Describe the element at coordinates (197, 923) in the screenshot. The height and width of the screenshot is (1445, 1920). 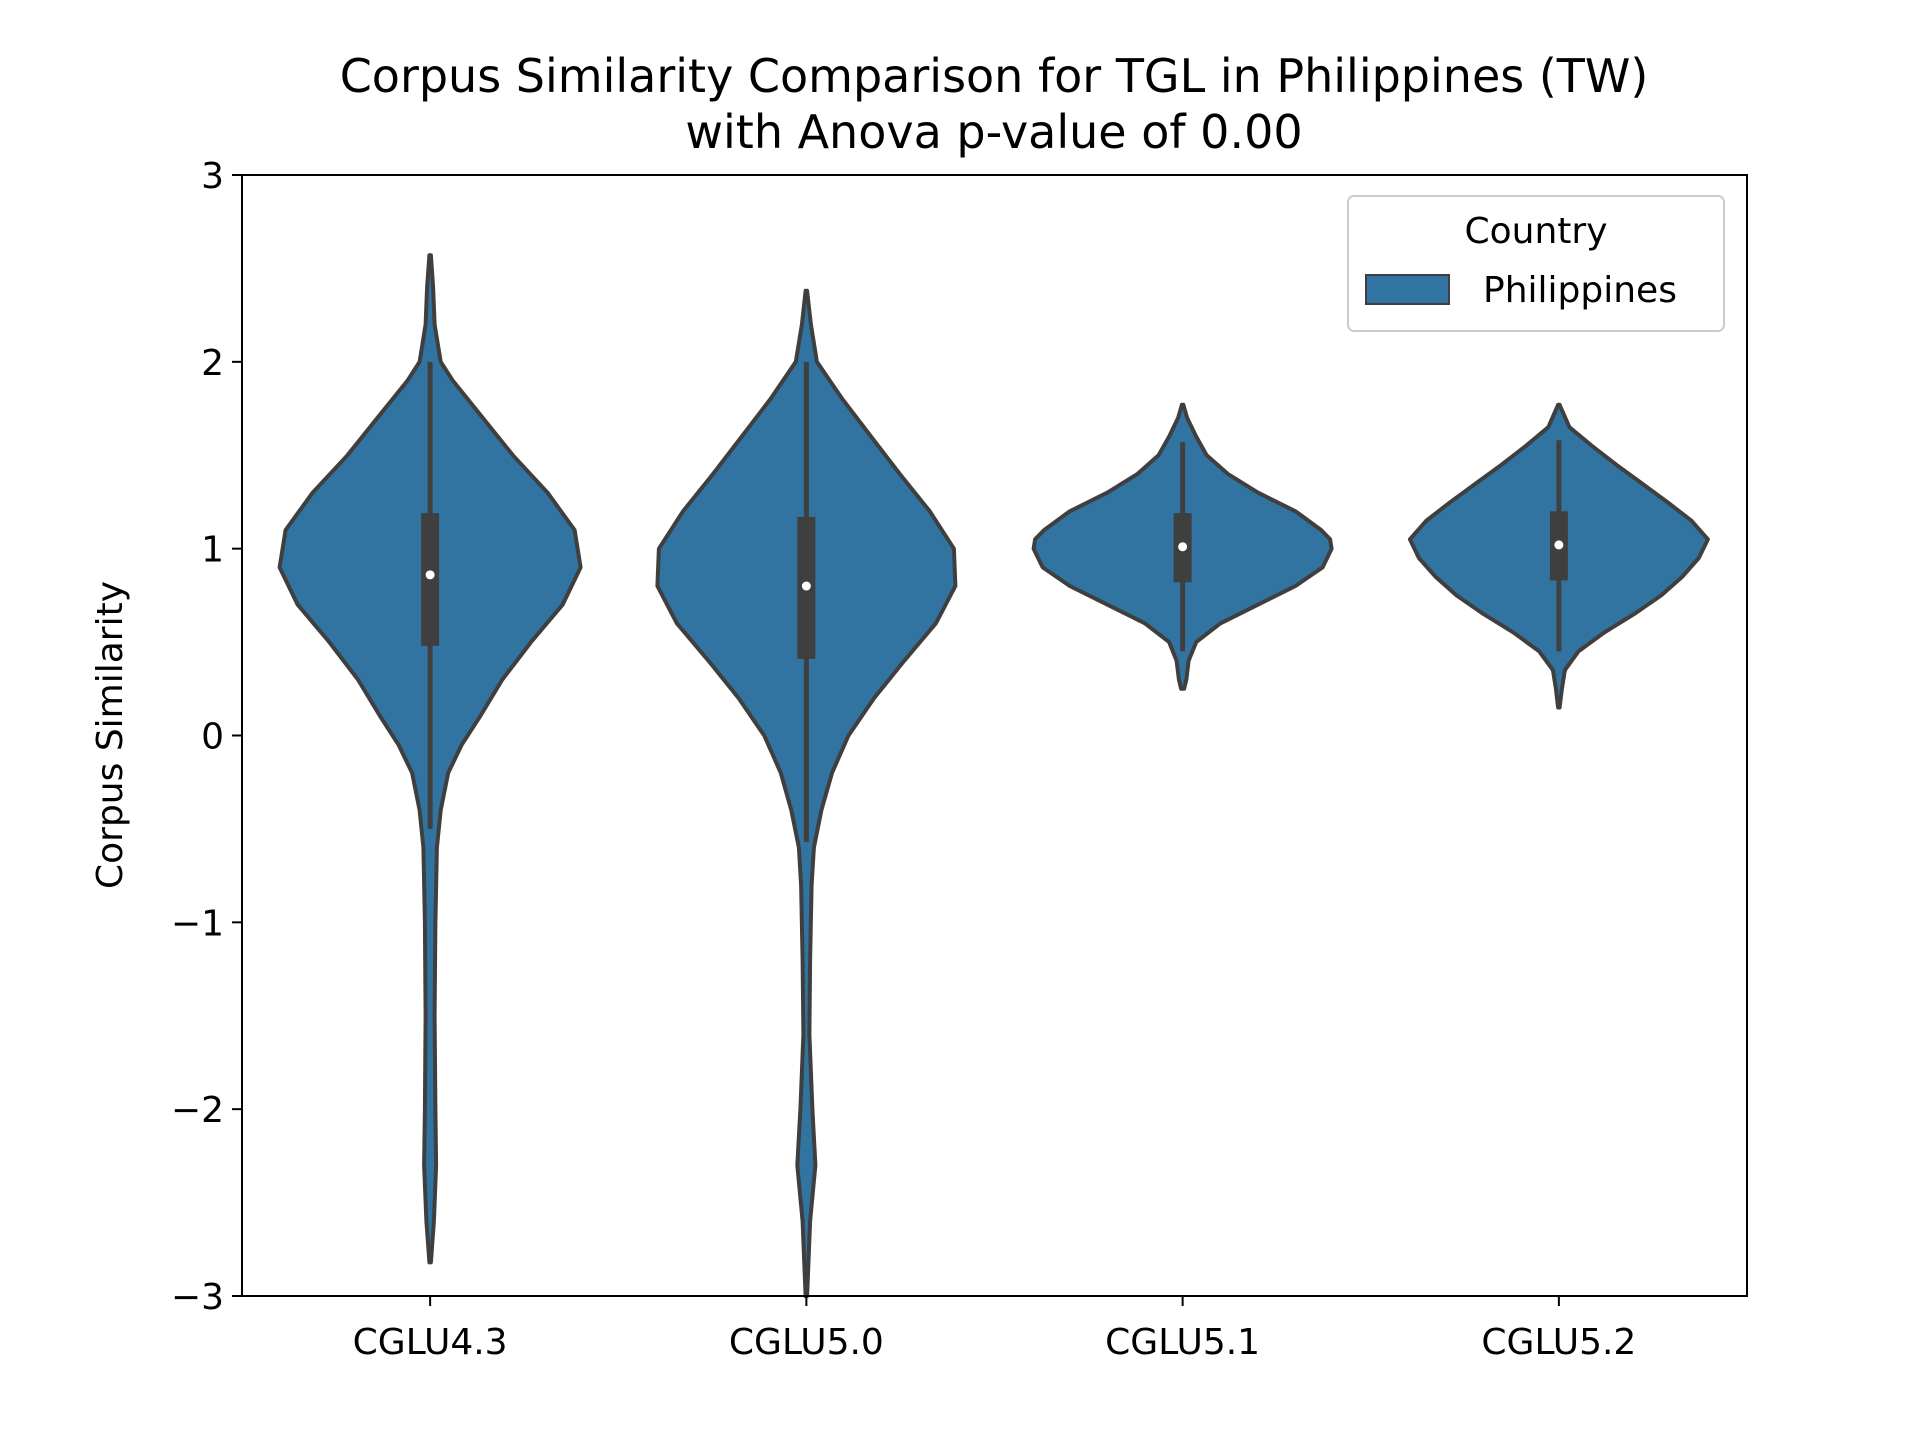
I see `y-tick-label: −1` at that location.